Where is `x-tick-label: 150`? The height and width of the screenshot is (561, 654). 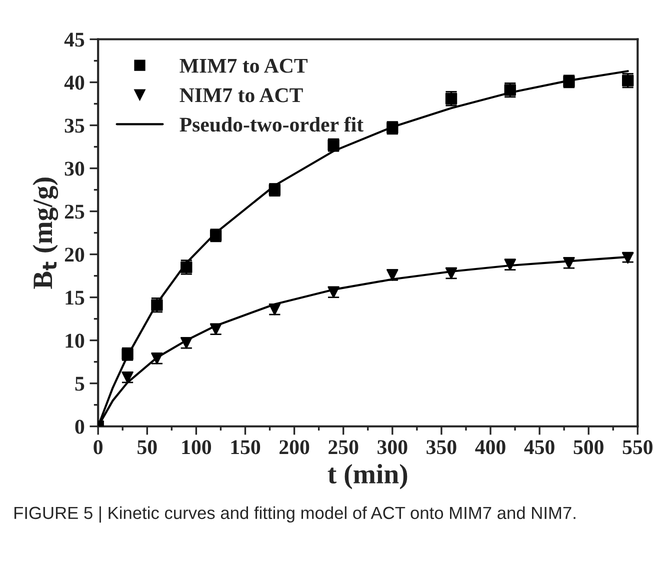 x-tick-label: 150 is located at coordinates (245, 447).